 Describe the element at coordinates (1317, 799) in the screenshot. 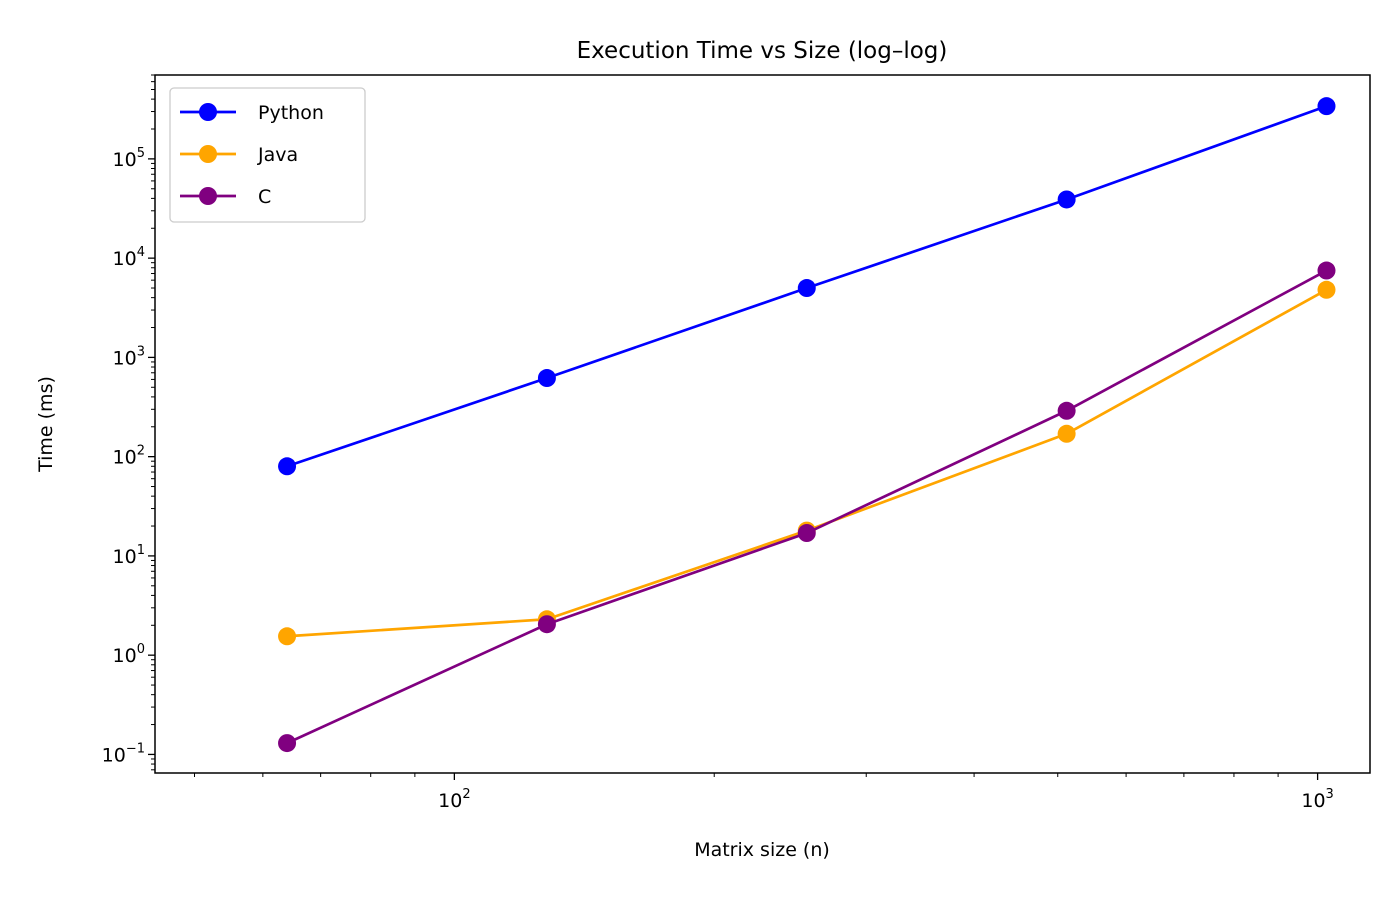

I see `x-tick-label: 10³` at that location.